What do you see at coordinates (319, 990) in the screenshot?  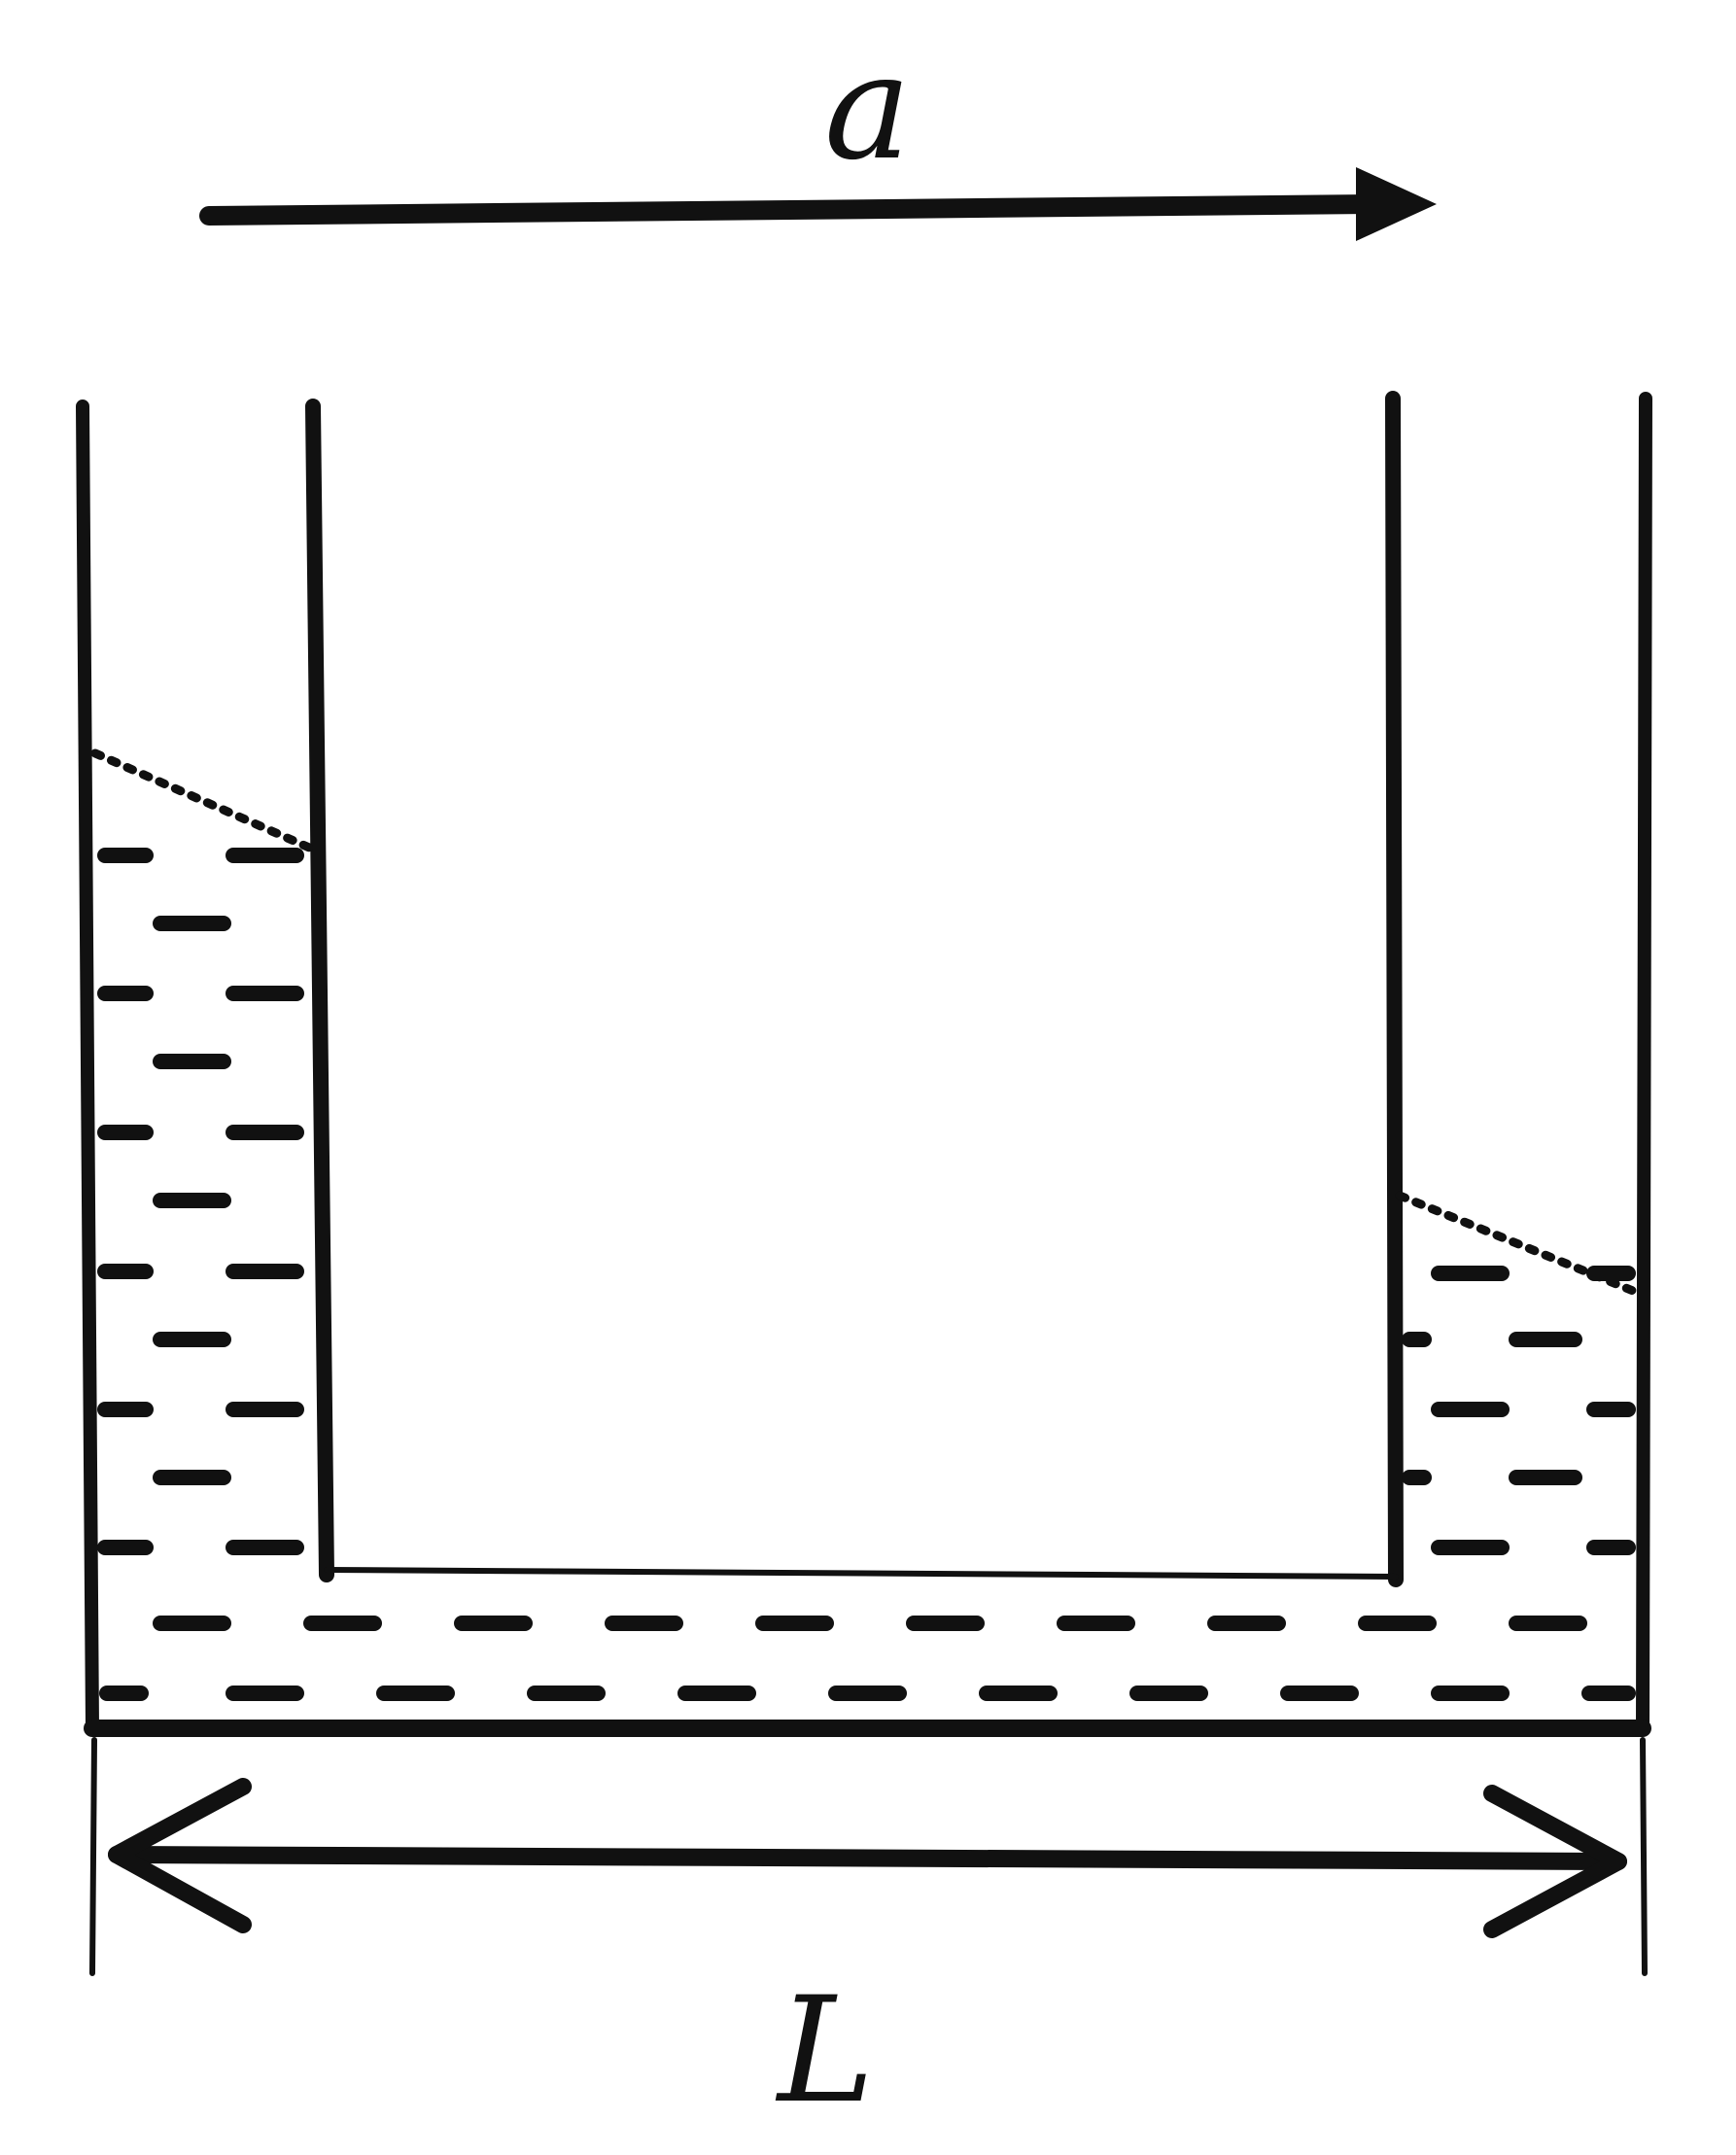 I see `left-inner-wall` at bounding box center [319, 990].